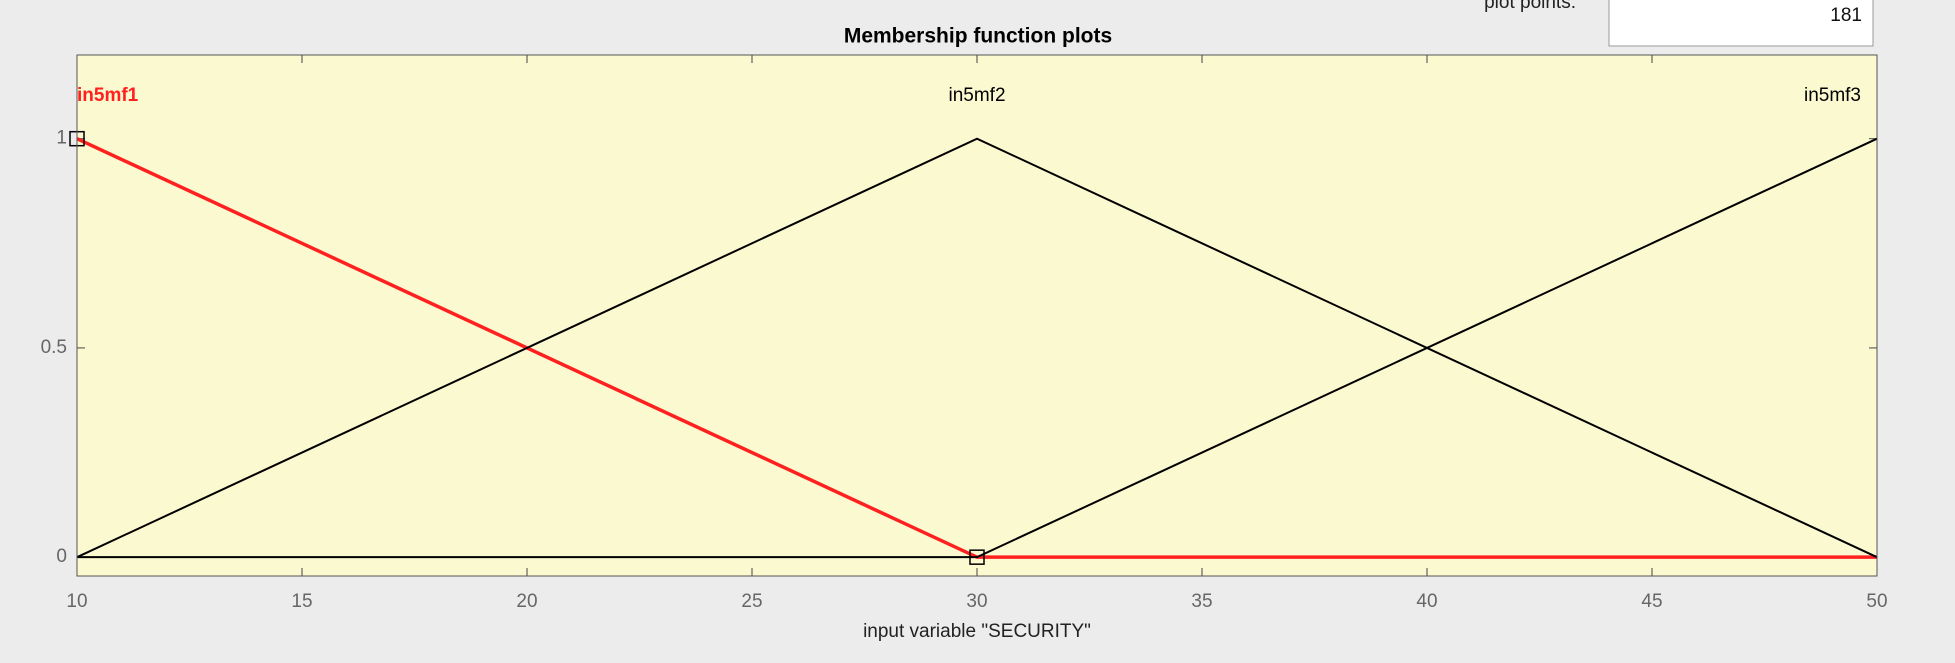 This screenshot has width=1955, height=663. Describe the element at coordinates (1651, 601) in the screenshot. I see `x-tick-label: 45` at that location.